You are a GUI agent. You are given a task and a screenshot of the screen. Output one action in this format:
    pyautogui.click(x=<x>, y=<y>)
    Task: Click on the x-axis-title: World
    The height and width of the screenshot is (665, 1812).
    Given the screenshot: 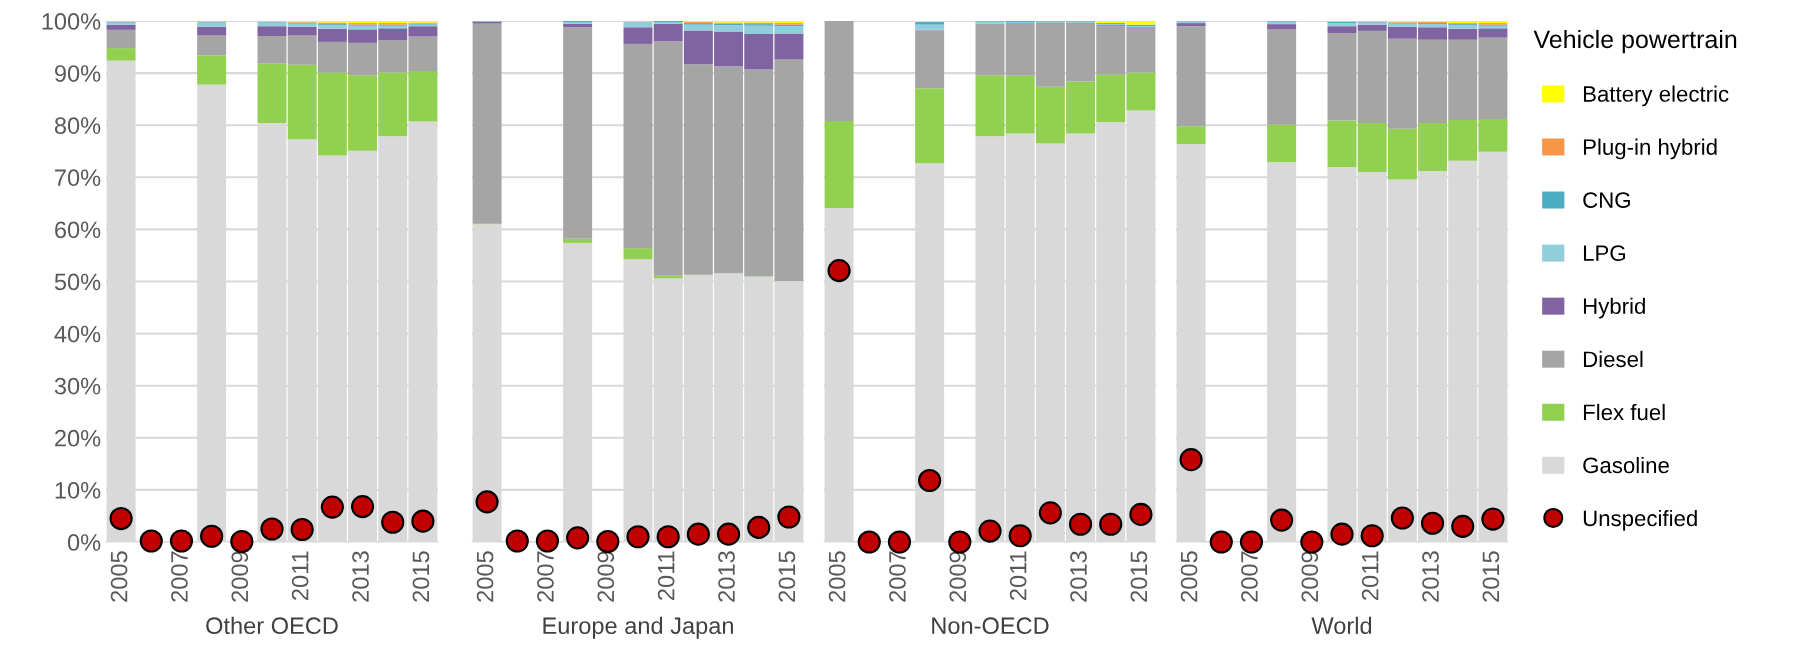 What is the action you would take?
    pyautogui.click(x=1341, y=625)
    